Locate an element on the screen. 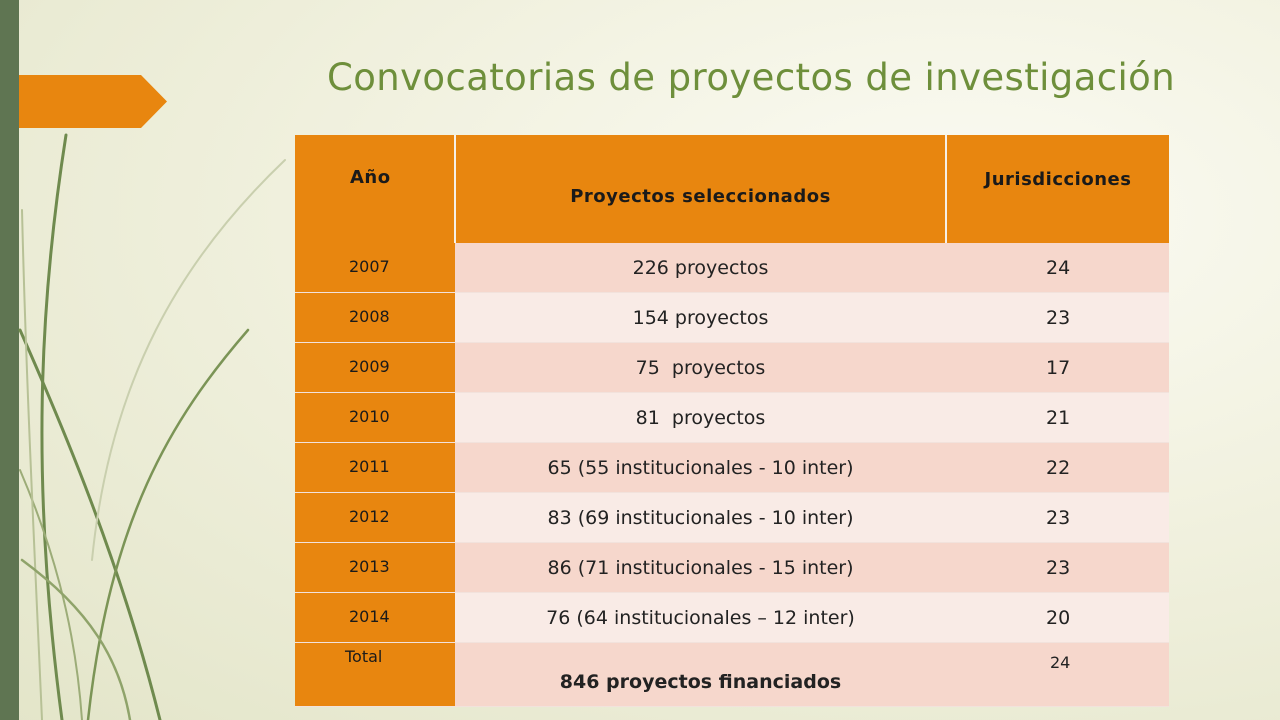 Image resolution: width=1280 pixels, height=720 pixels. orange-arrow-tab is located at coordinates (93, 101).